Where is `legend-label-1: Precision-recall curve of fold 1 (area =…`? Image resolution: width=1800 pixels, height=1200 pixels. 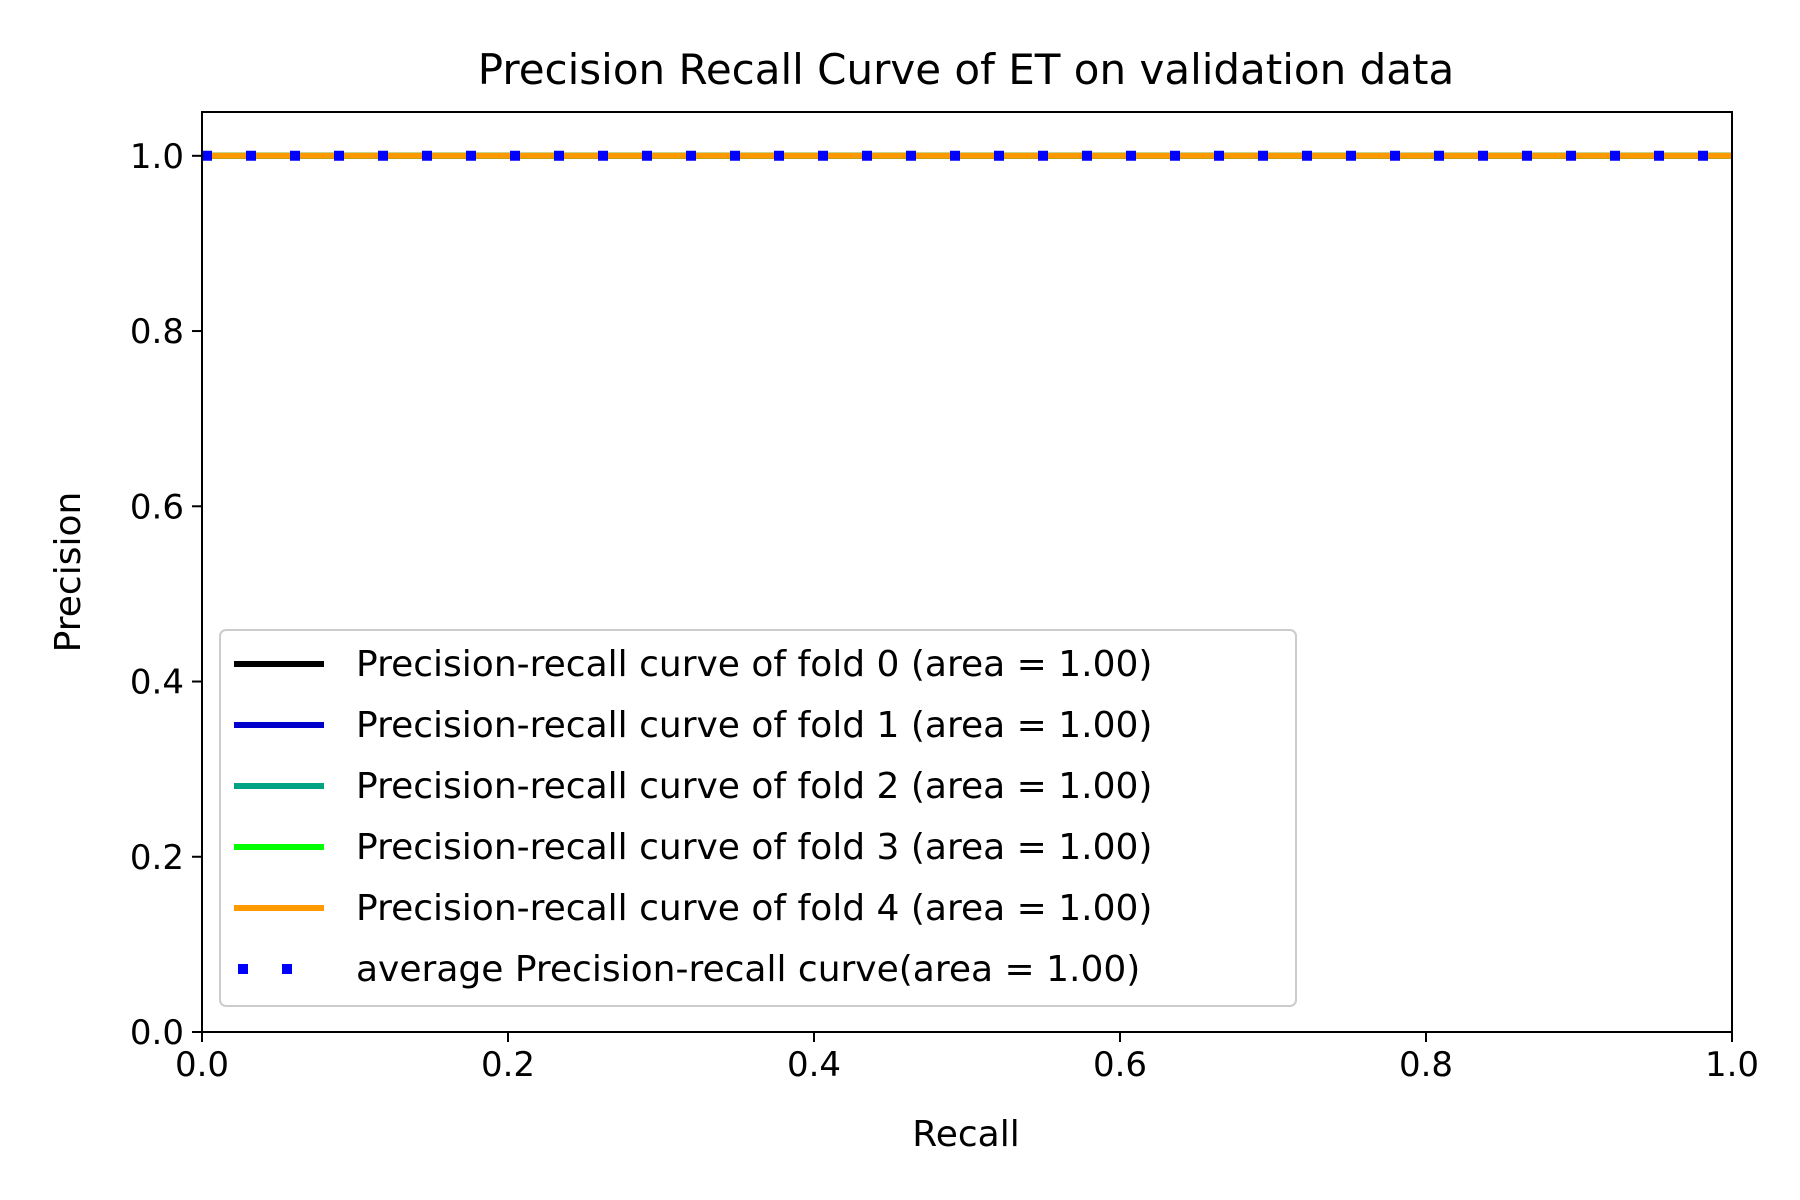
legend-label-1: Precision-recall curve of fold 1 (area =… is located at coordinates (754, 725).